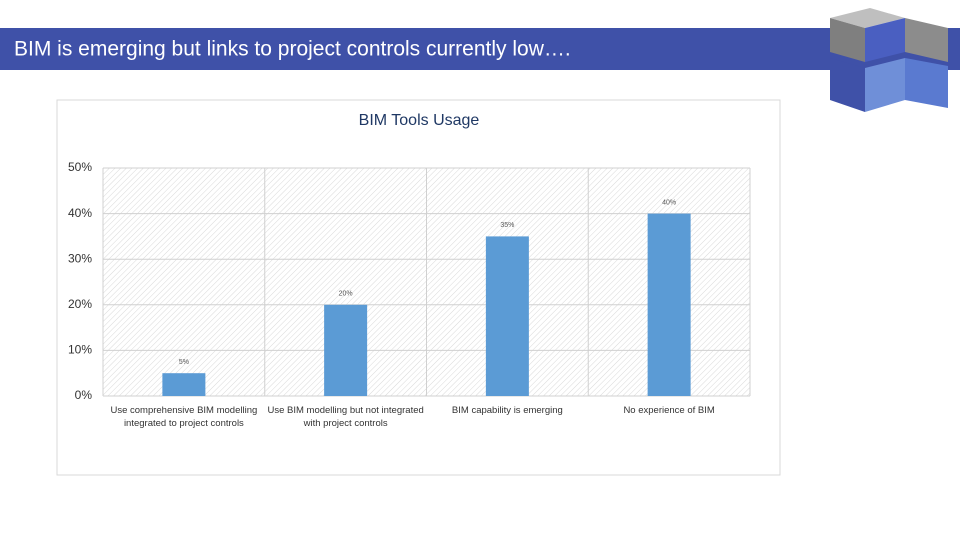 The image size is (960, 540). I want to click on y-tick-label: 30%, so click(80, 258).